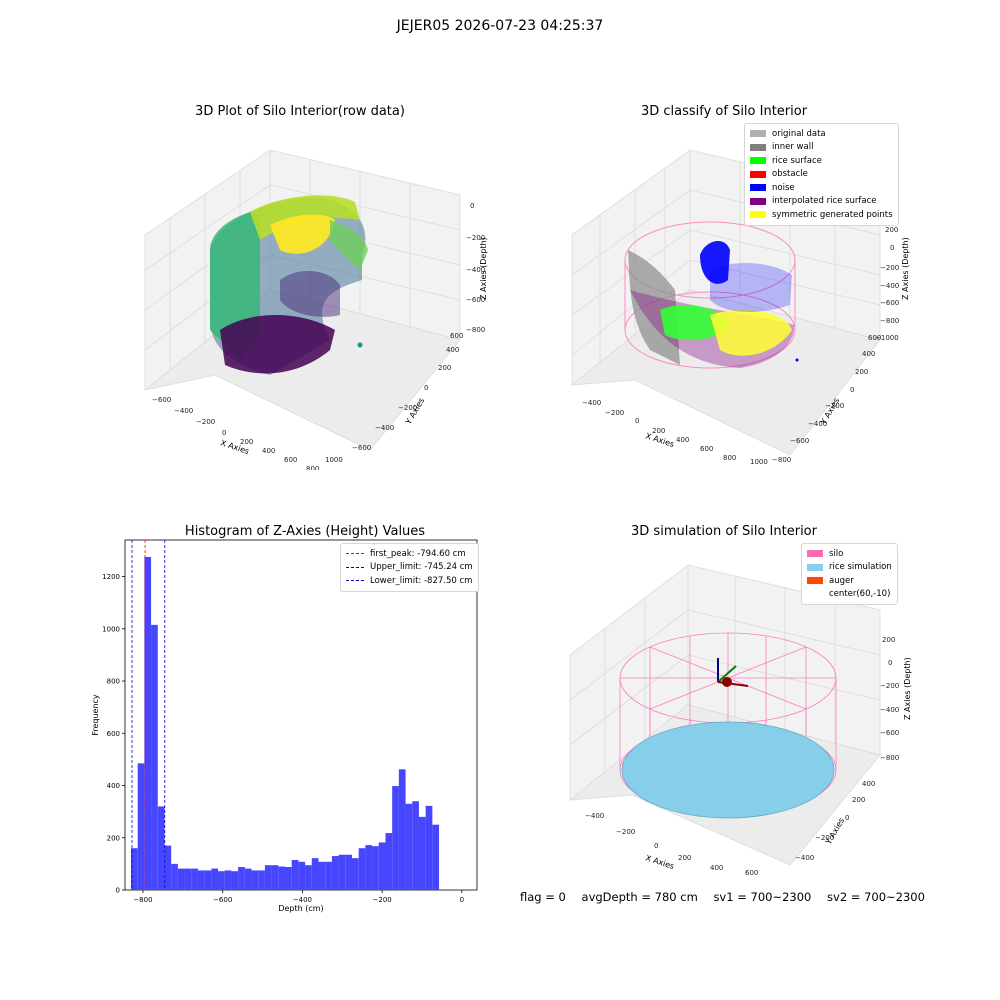 This screenshot has height=1000, width=1000. Describe the element at coordinates (815, 567) in the screenshot. I see `simulation-legend-swatch` at that location.